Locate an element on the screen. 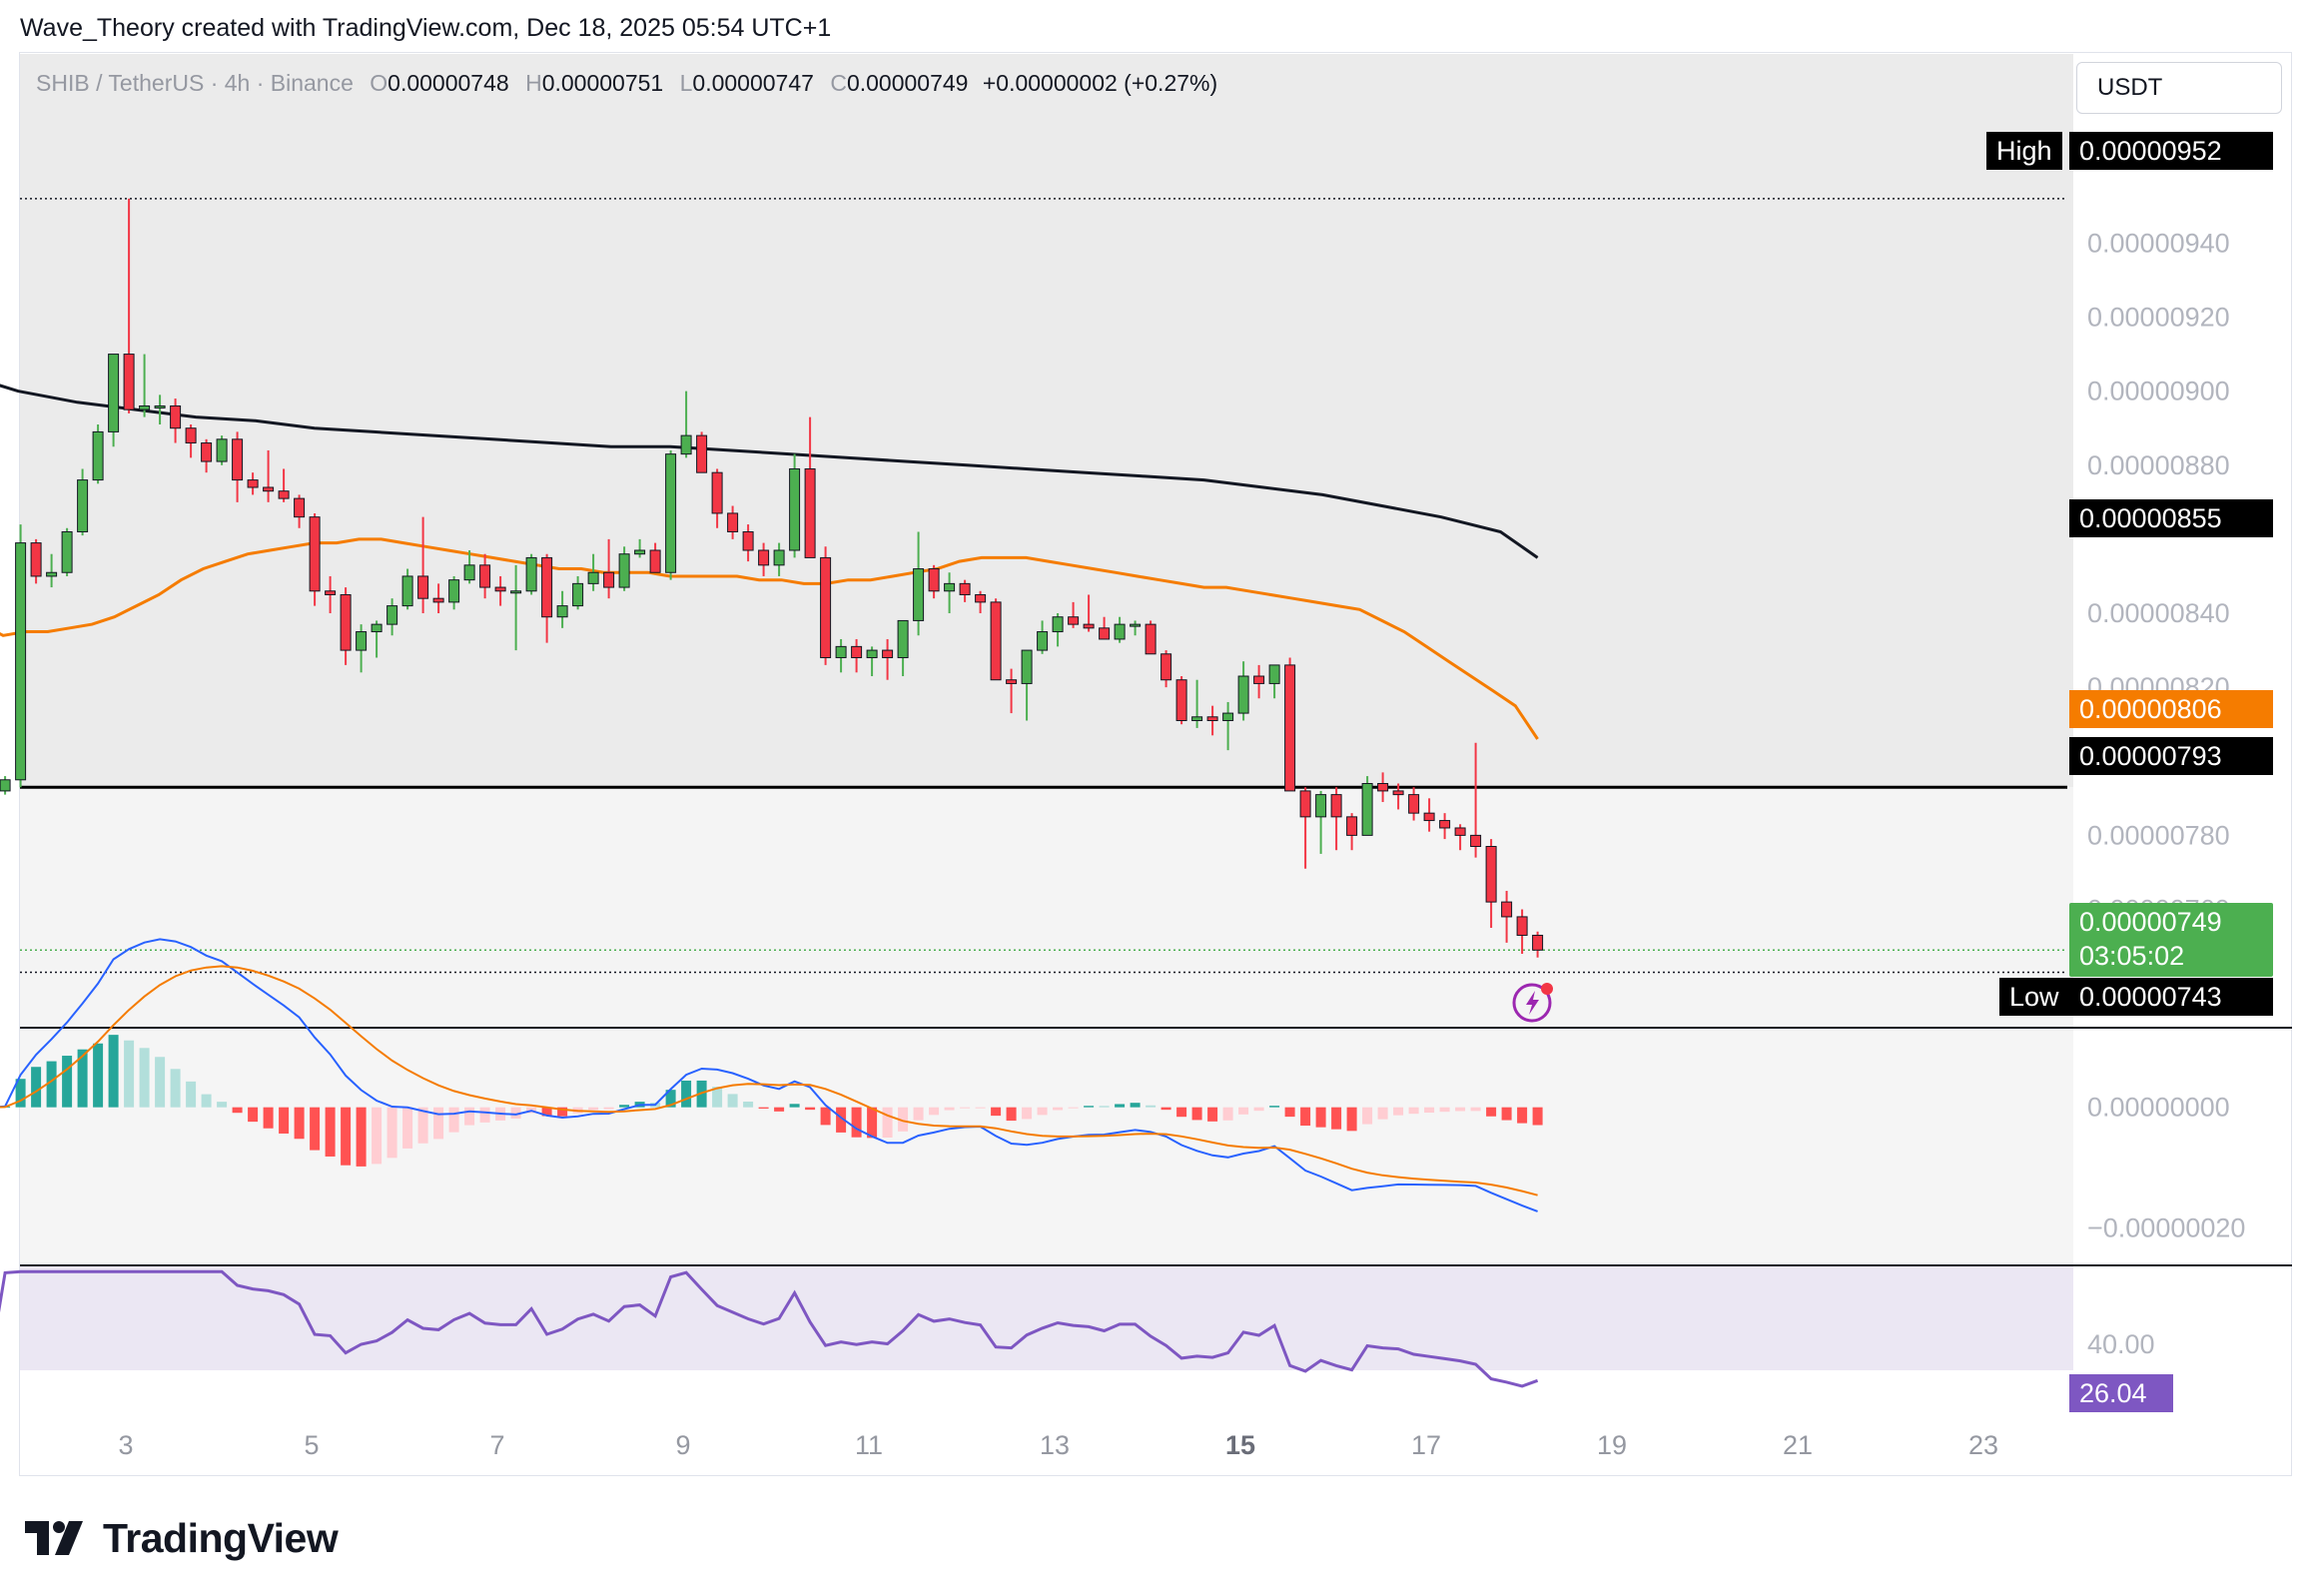  currency-button: USDT is located at coordinates (2179, 88).